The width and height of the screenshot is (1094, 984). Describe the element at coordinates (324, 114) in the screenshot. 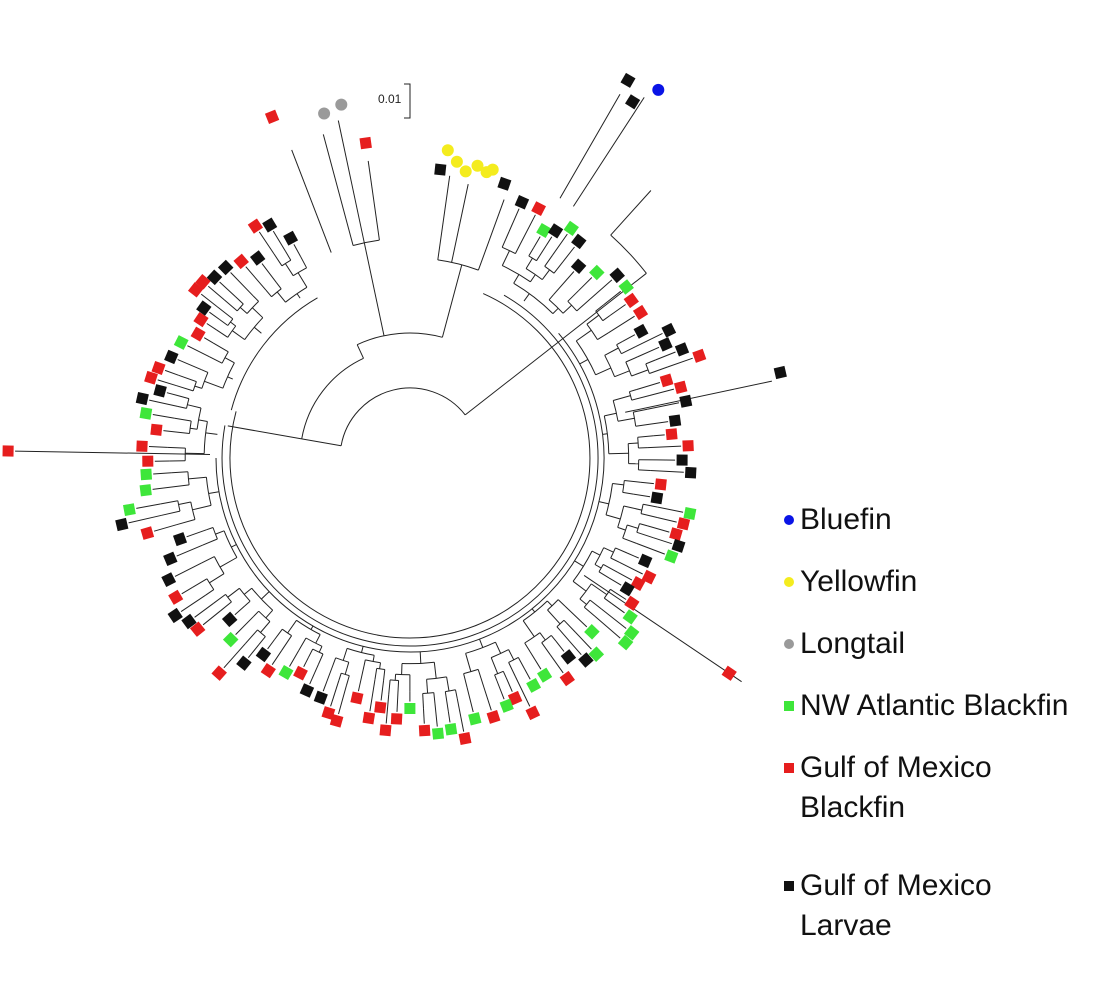

I see `longtail-tip` at that location.